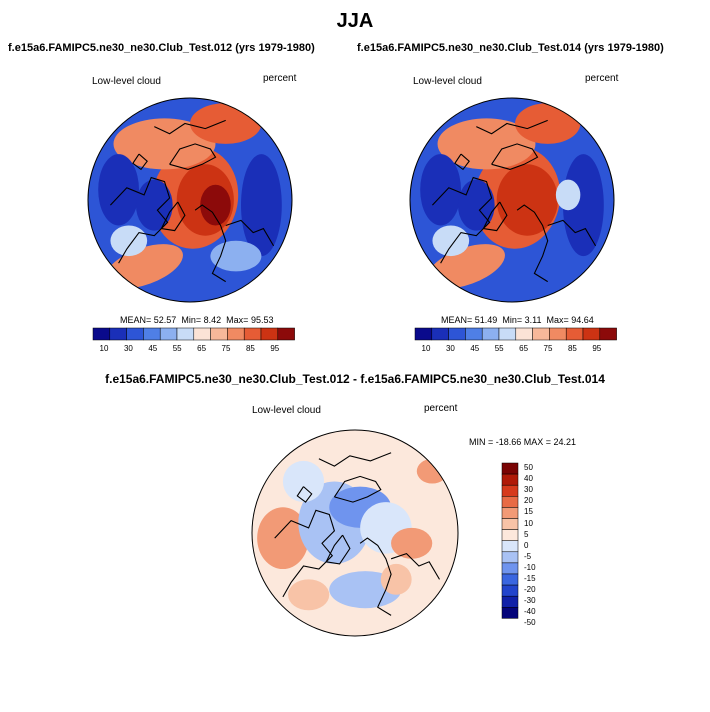 Image resolution: width=710 pixels, height=712 pixels. Describe the element at coordinates (499, 348) in the screenshot. I see `panel2-colorbar-tick-label: 55` at that location.